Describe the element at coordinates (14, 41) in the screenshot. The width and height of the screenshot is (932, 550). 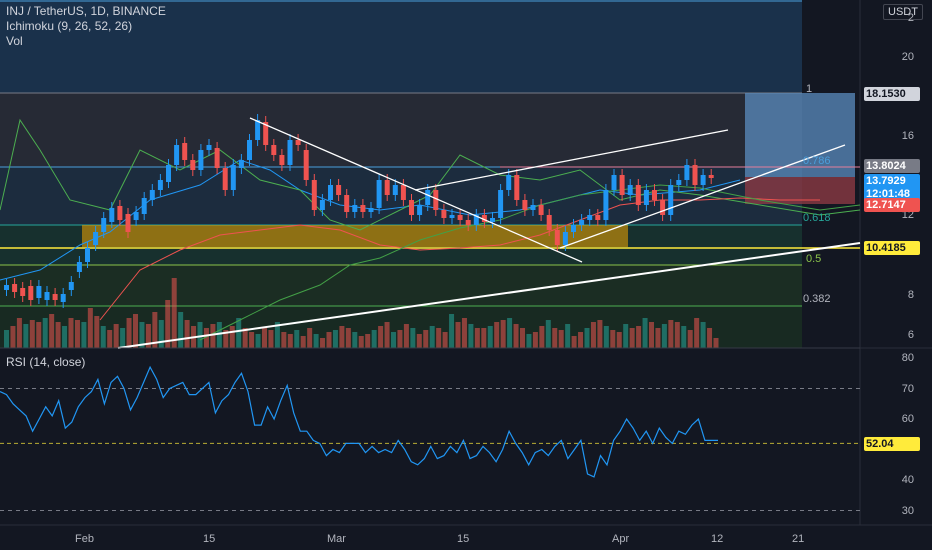
I see `volume-legend: Vol` at that location.